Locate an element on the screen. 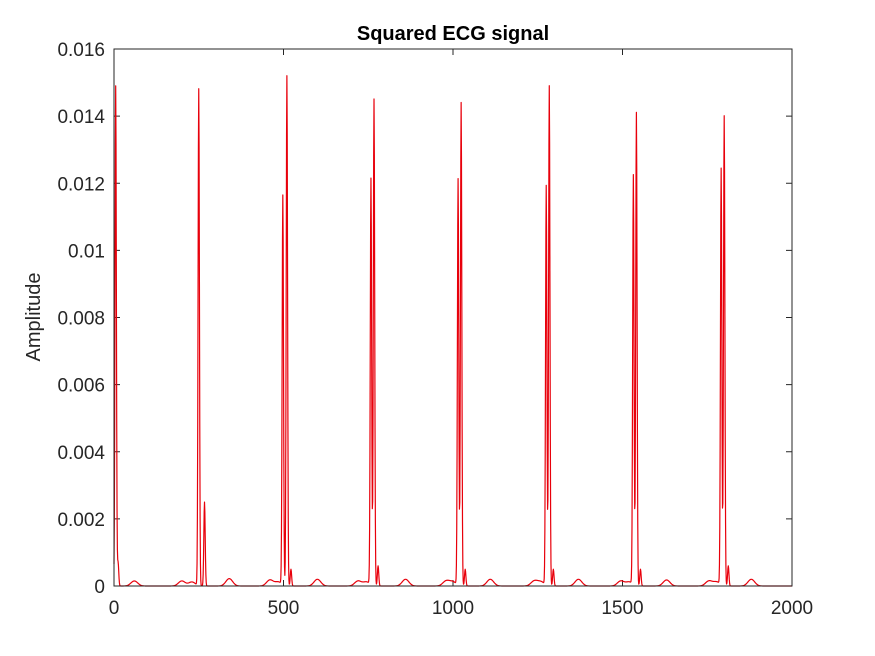  y-tick-label: 0.002 is located at coordinates (81, 520).